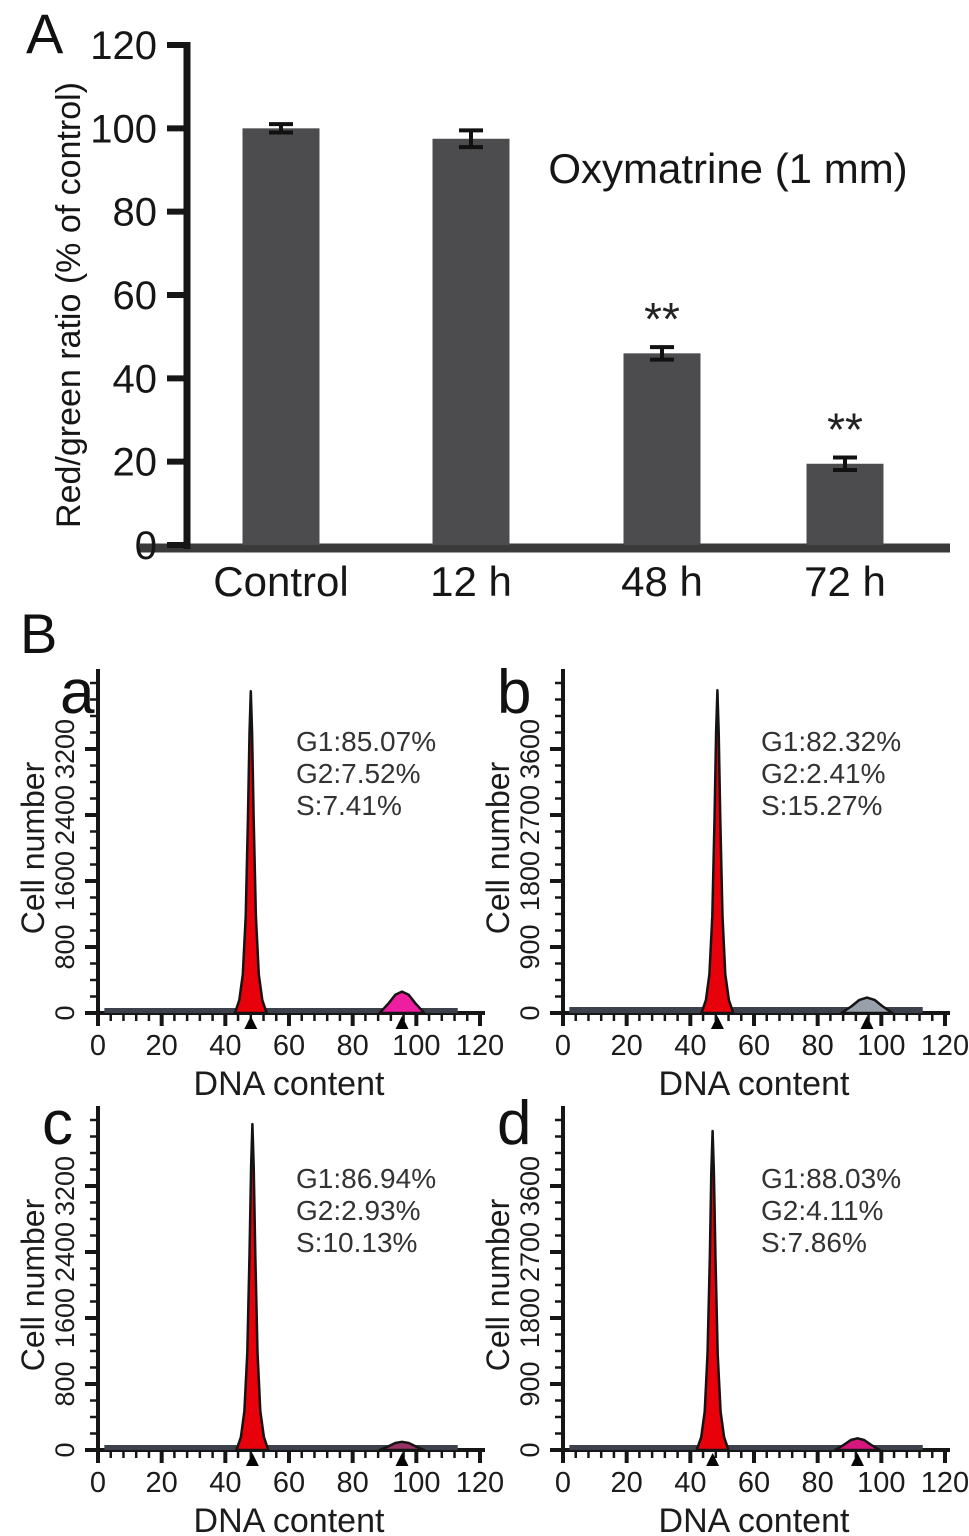  I want to click on stats-line: S:7.41%, so click(349, 805).